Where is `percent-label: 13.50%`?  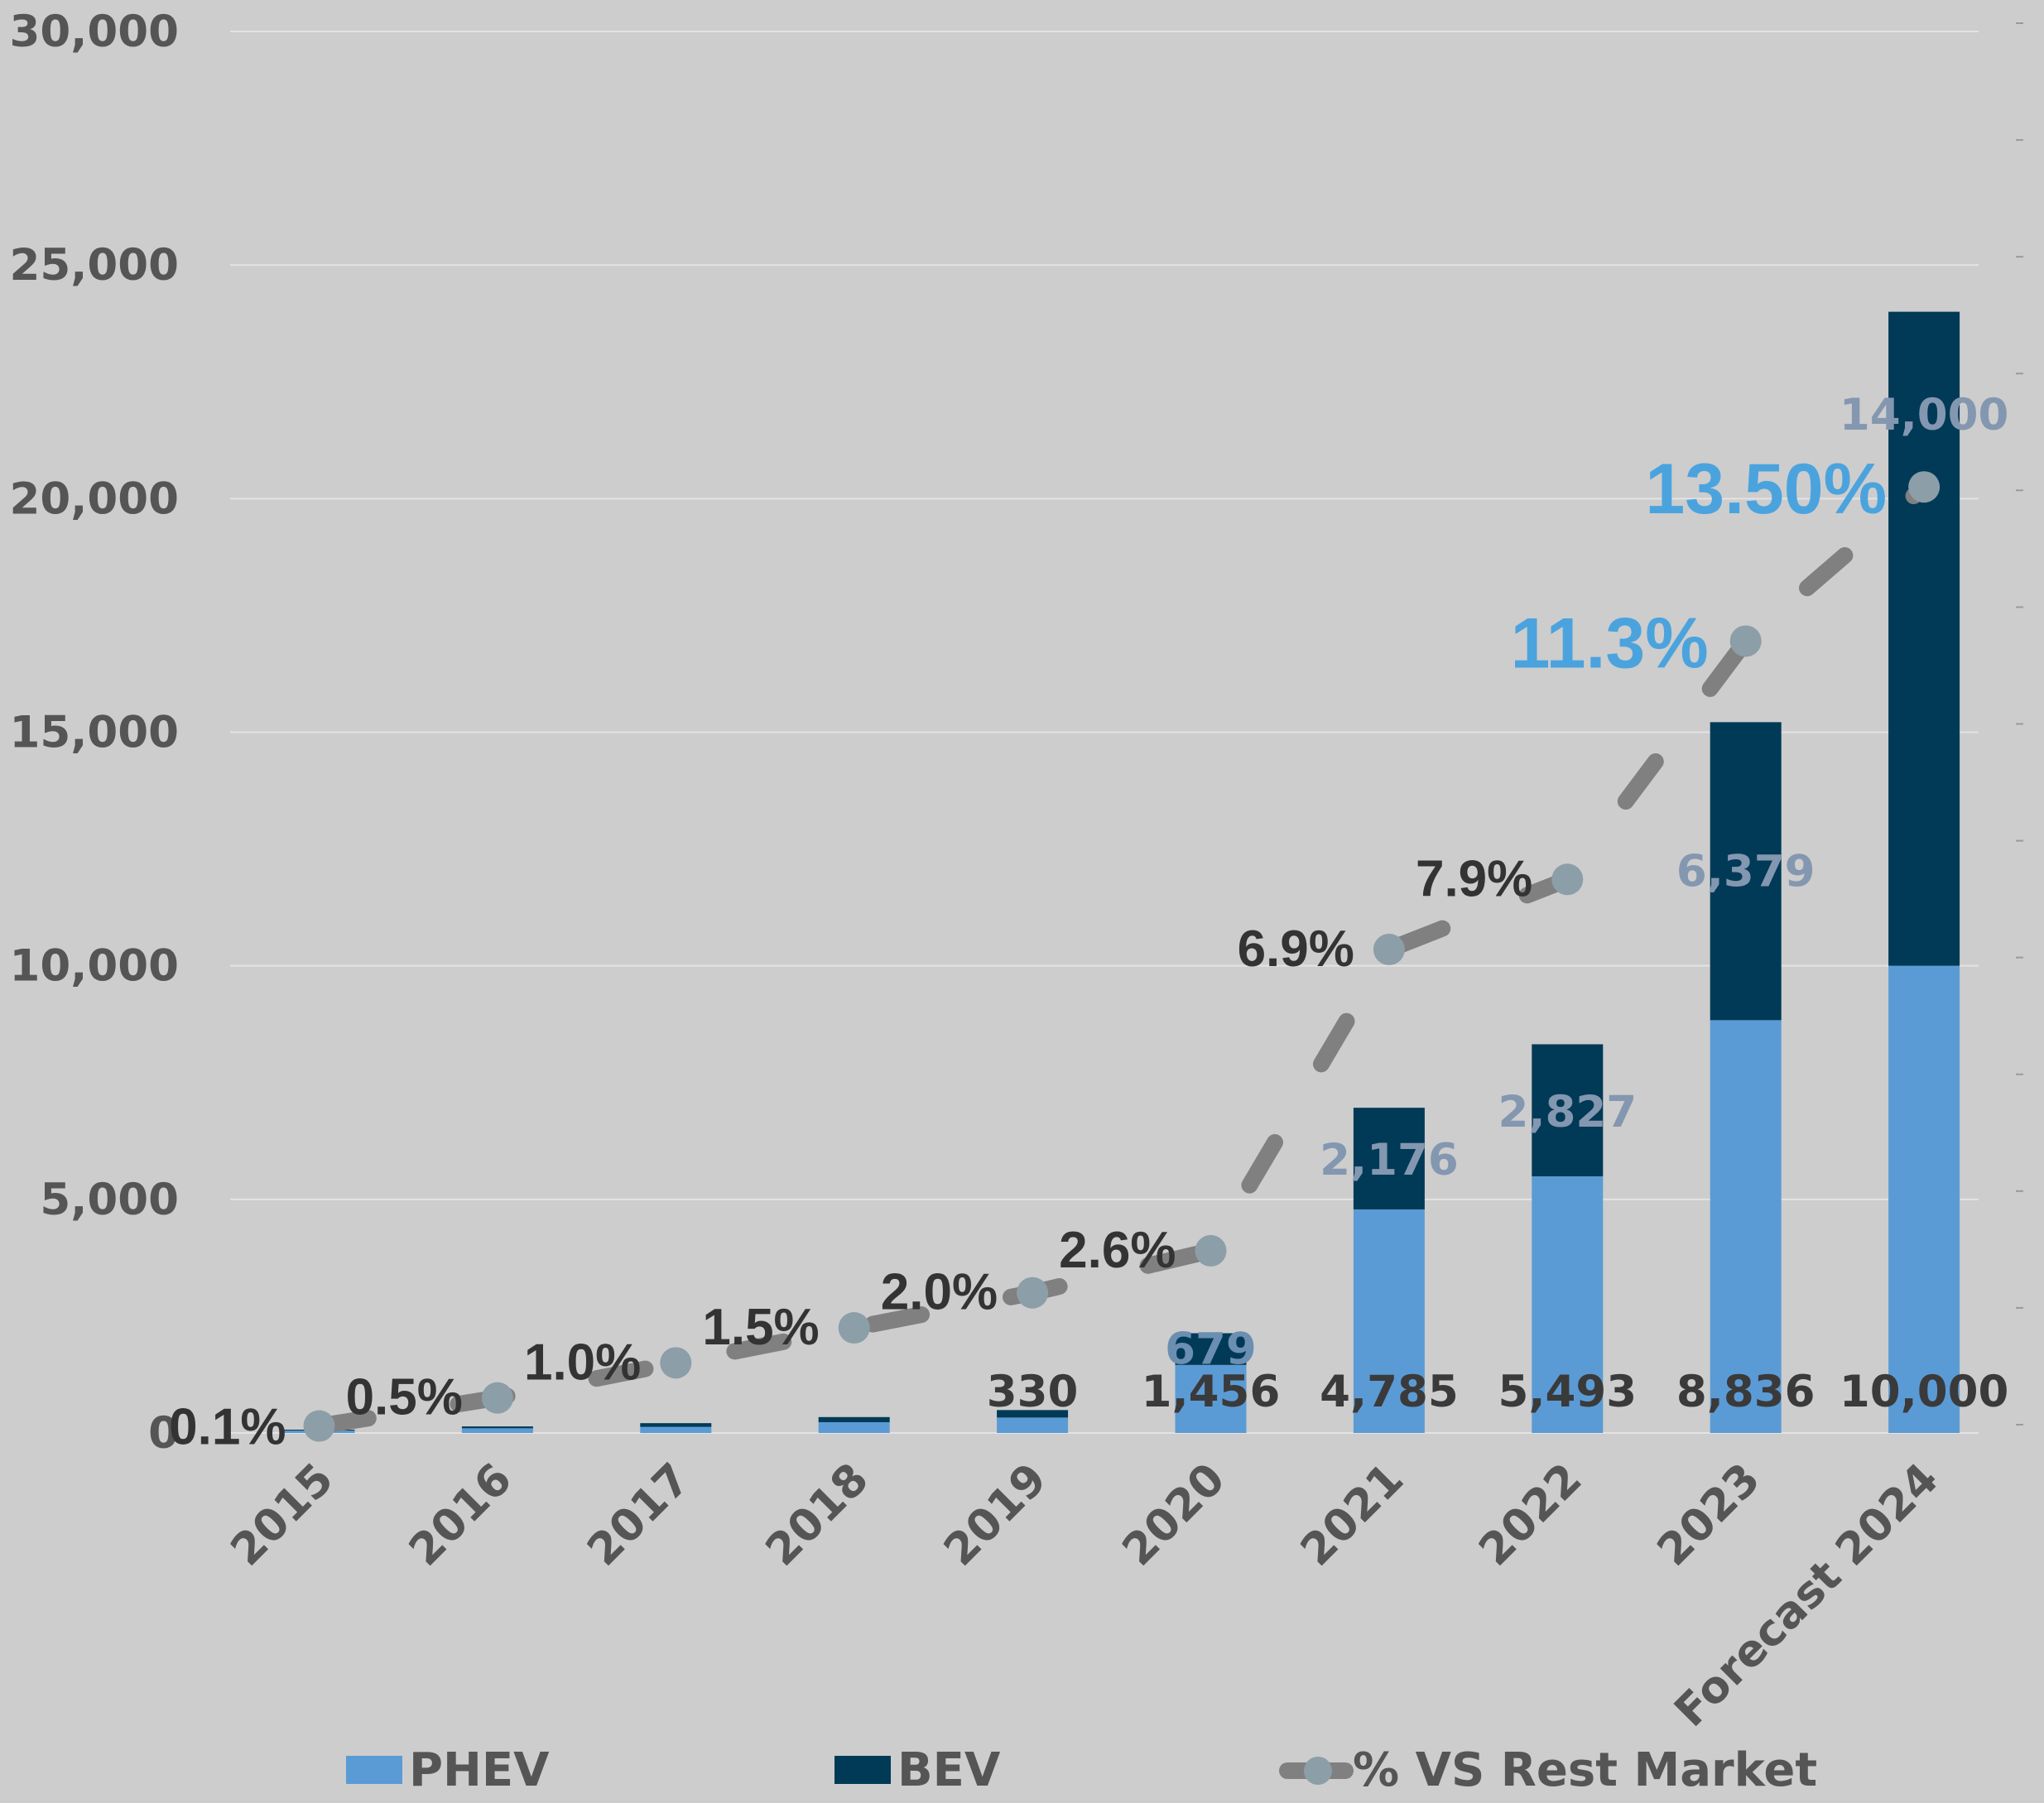
percent-label: 13.50% is located at coordinates (1766, 490).